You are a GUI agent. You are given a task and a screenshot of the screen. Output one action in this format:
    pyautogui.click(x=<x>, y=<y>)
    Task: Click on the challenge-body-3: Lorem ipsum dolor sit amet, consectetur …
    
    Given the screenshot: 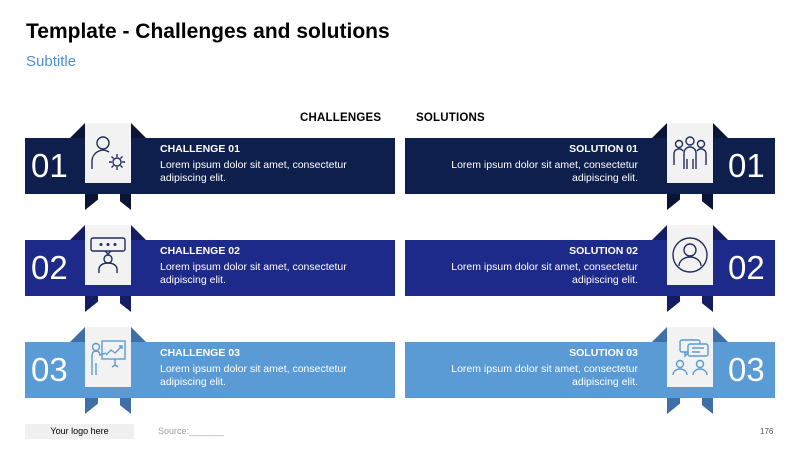 What is the action you would take?
    pyautogui.click(x=253, y=375)
    